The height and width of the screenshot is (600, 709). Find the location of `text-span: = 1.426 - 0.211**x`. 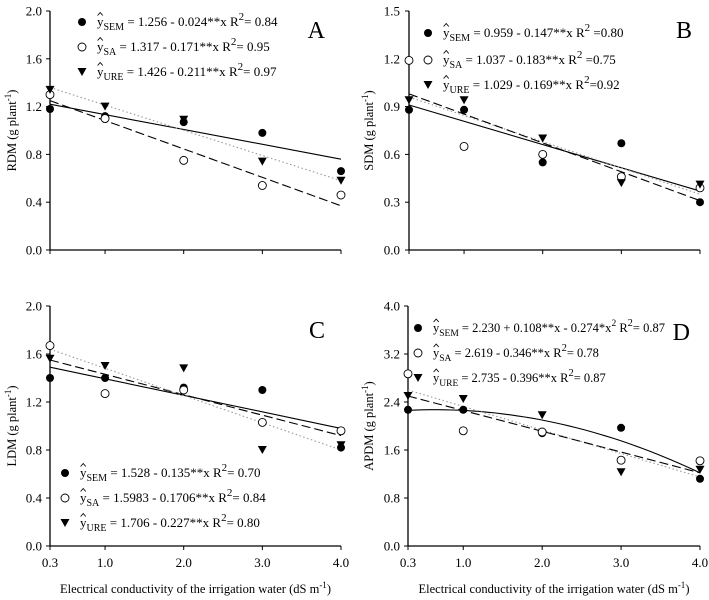

text-span: = 1.426 - 0.211**x is located at coordinates (175, 71).